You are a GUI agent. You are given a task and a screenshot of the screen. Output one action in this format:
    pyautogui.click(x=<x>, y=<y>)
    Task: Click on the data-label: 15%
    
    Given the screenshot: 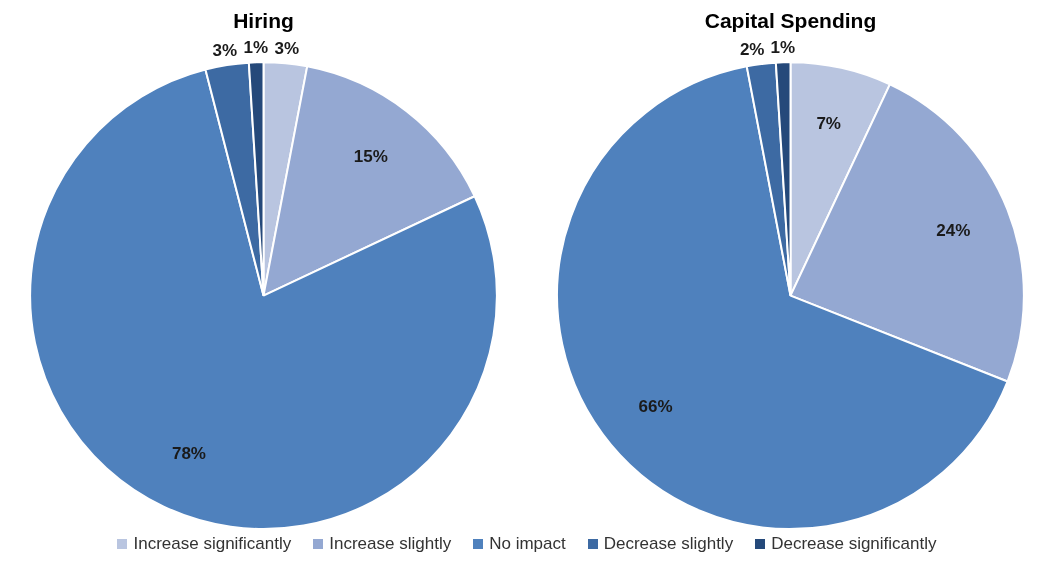 What is the action you would take?
    pyautogui.click(x=370, y=156)
    